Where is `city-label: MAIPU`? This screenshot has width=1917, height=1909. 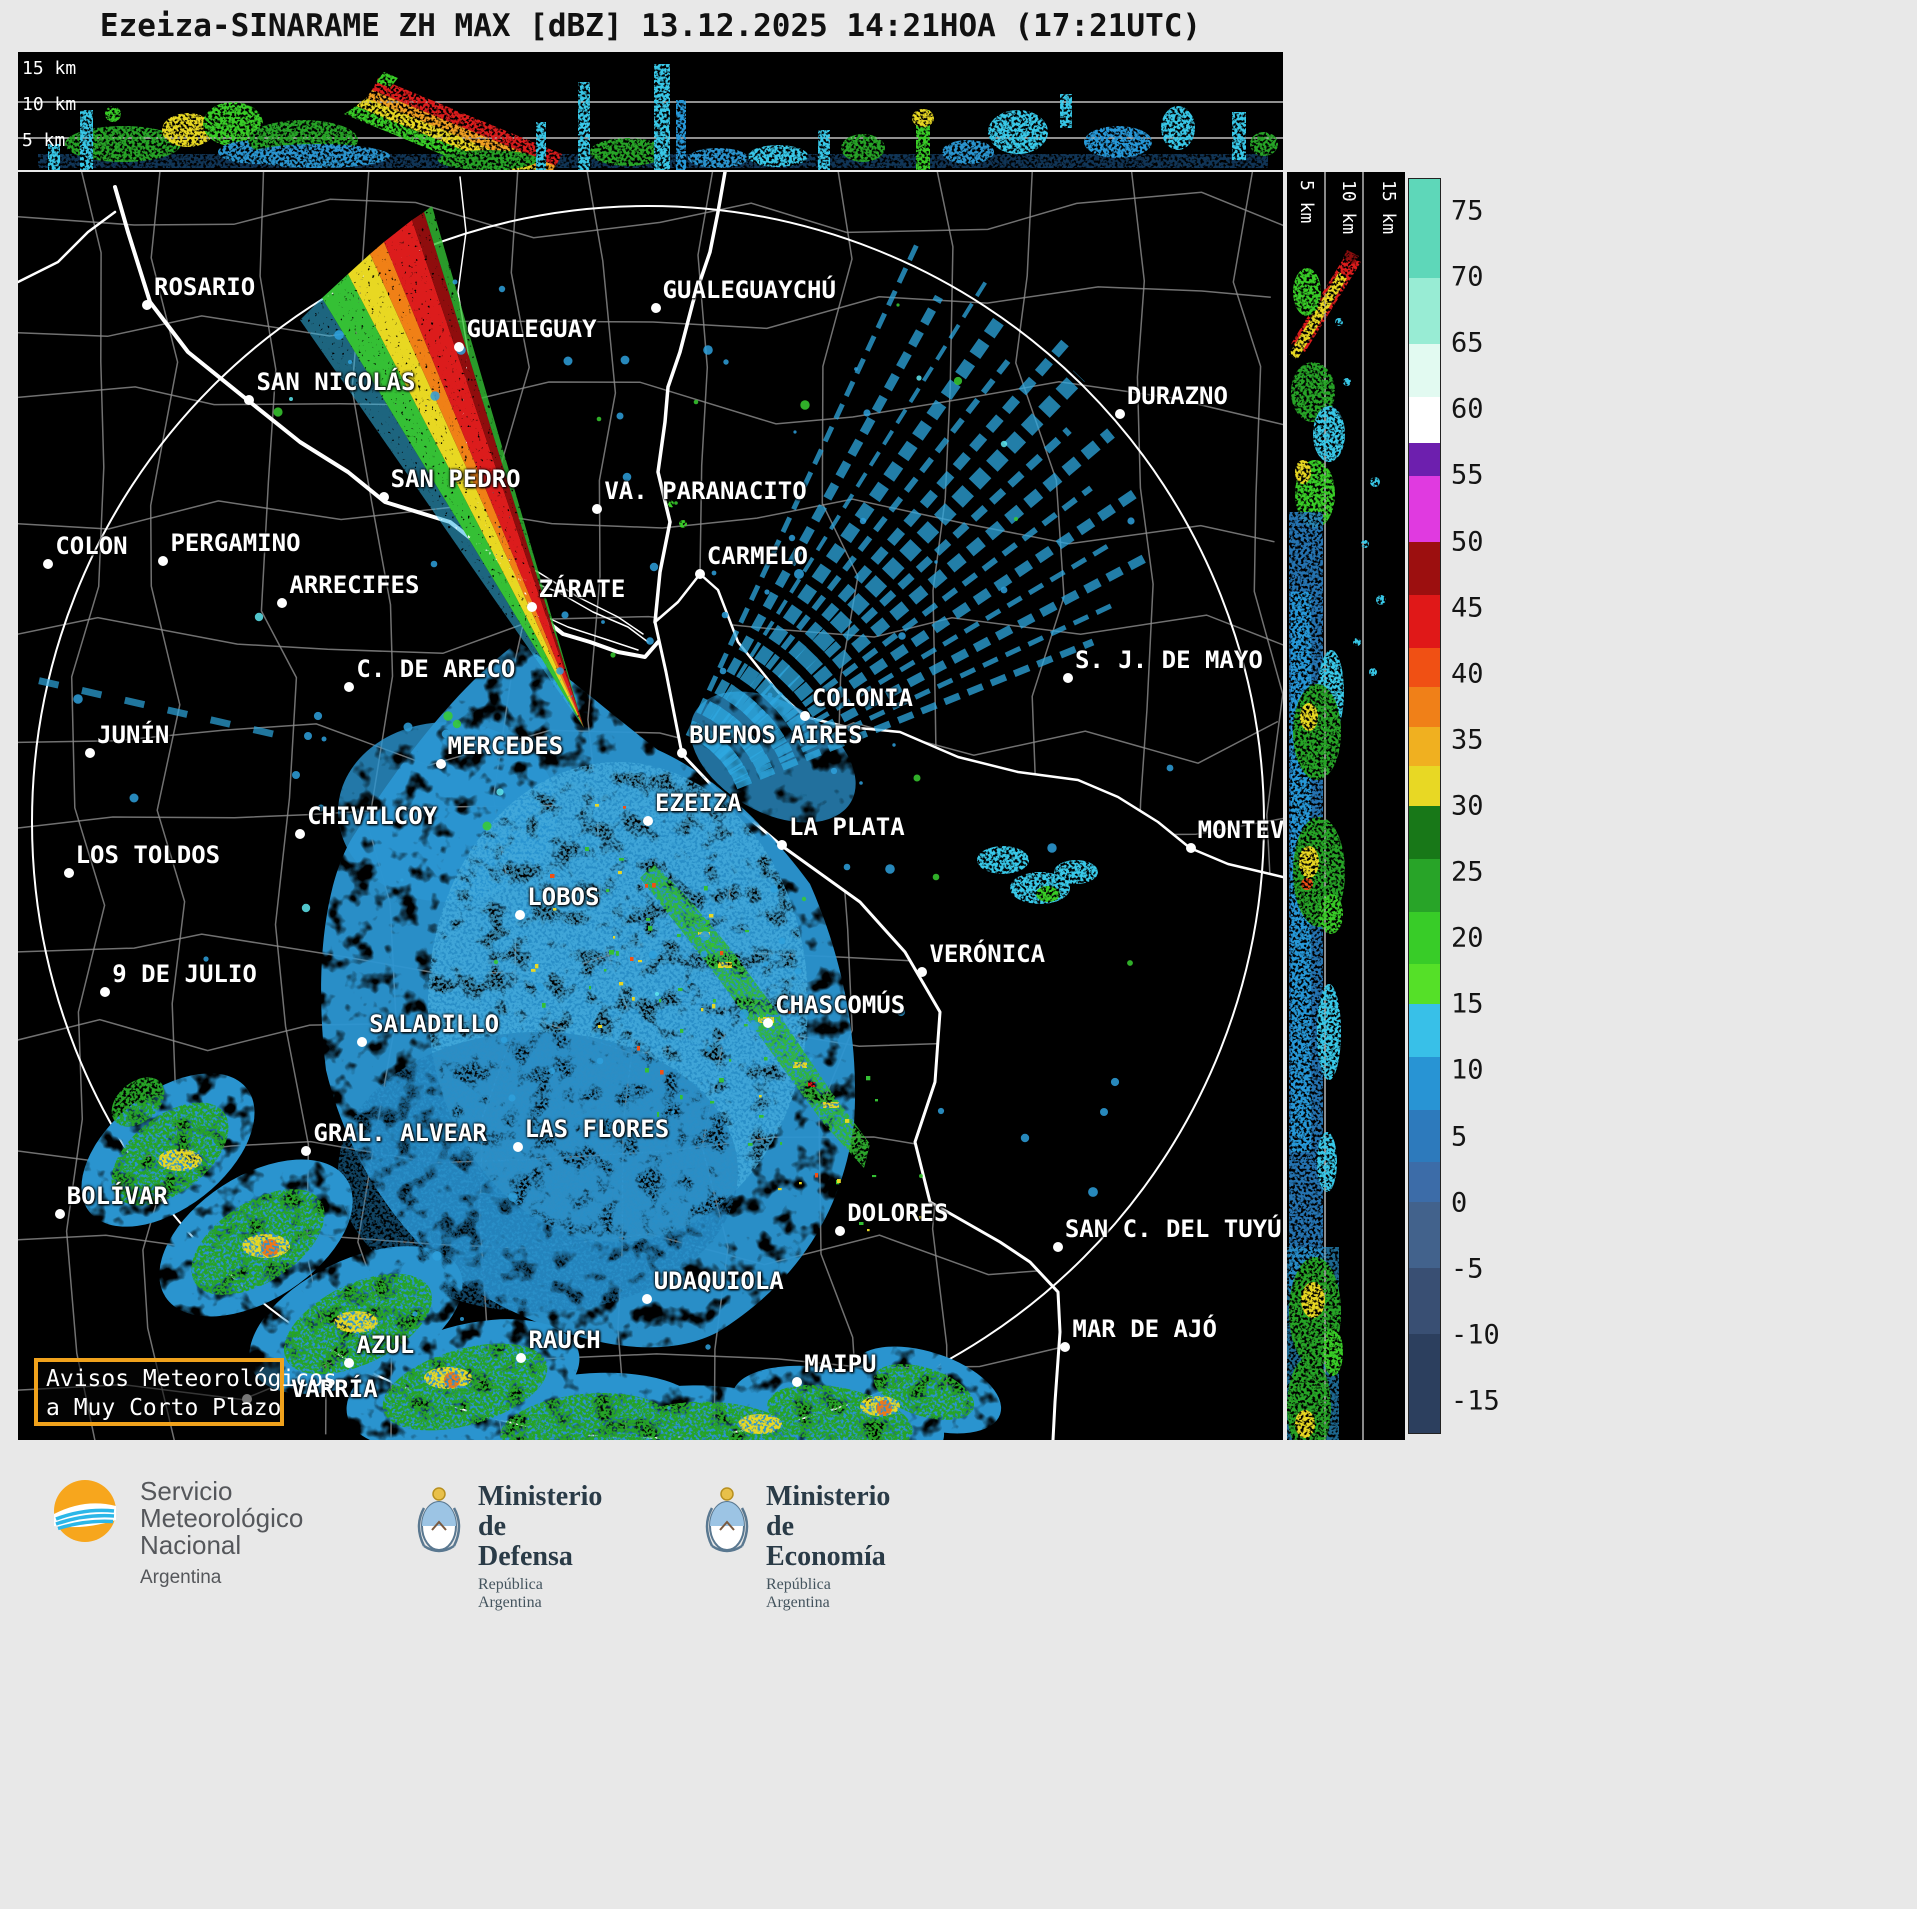 city-label: MAIPU is located at coordinates (840, 1363).